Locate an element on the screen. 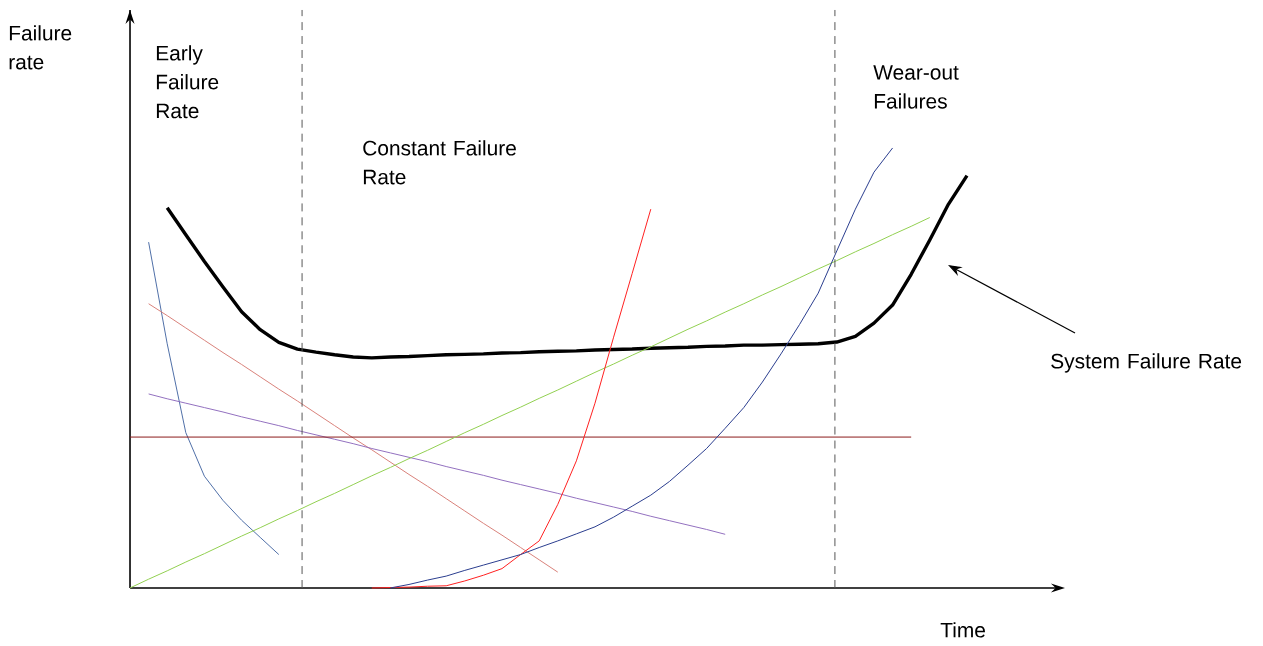  text: System Failure Rate is located at coordinates (1146, 363).